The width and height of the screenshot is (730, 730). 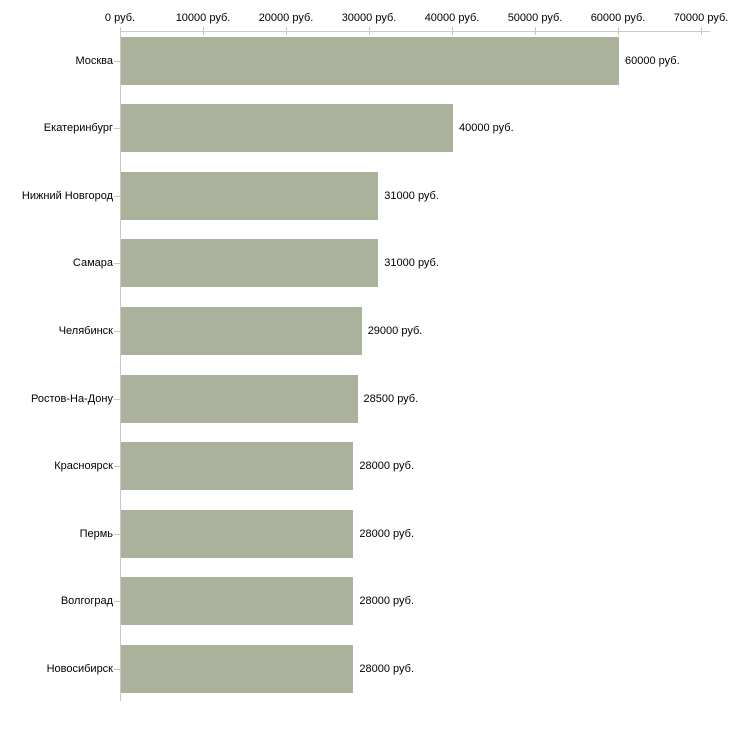 What do you see at coordinates (92, 263) in the screenshot?
I see `category-label: Самара` at bounding box center [92, 263].